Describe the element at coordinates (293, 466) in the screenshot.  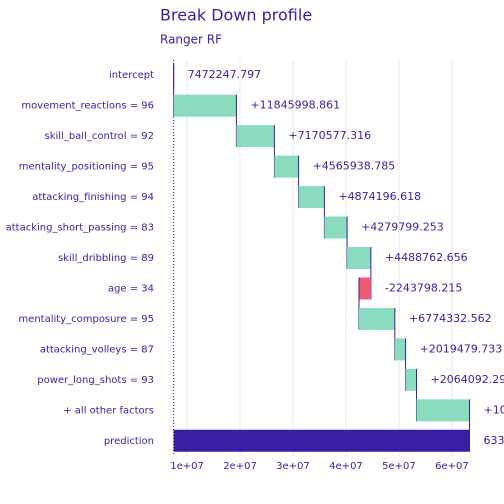
I see `x-tick-label: 3e+07` at that location.